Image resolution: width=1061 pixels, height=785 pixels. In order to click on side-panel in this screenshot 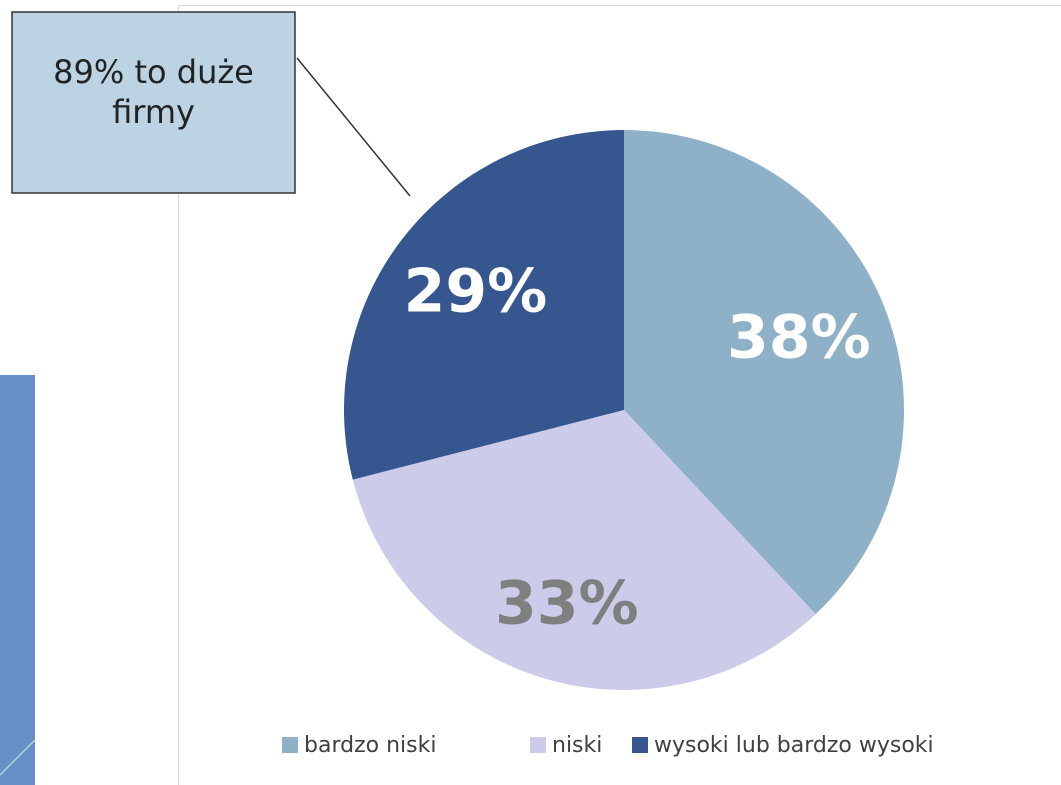, I will do `click(17, 580)`.